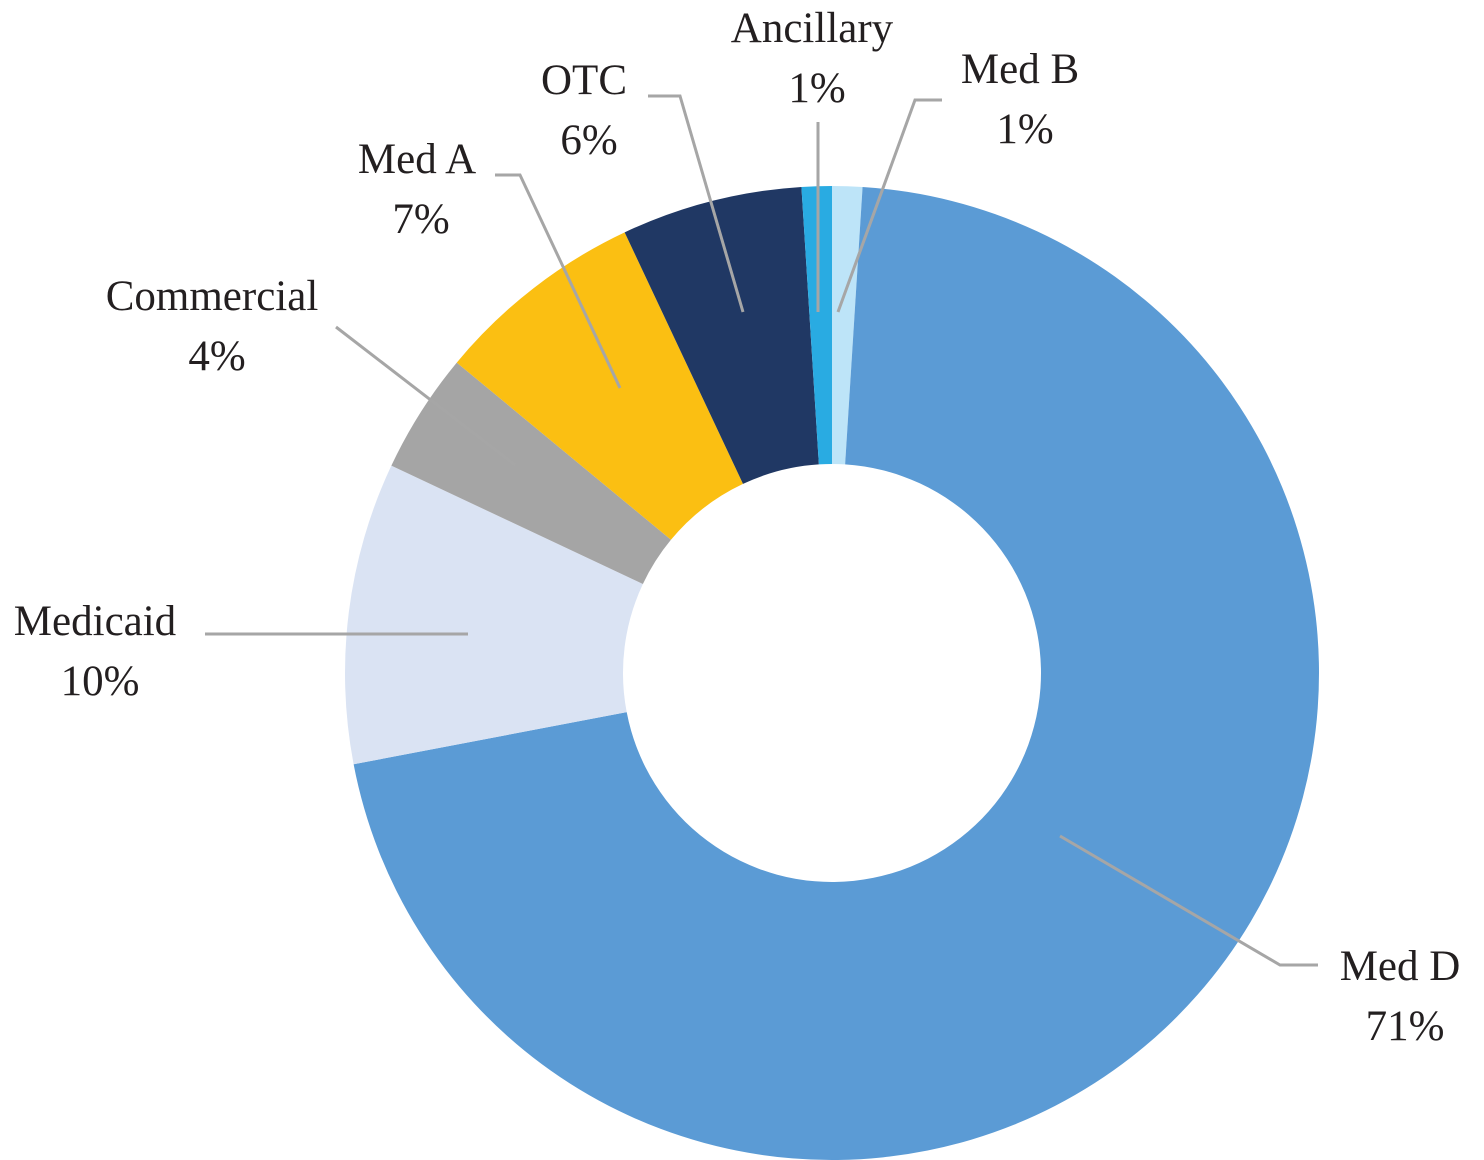  What do you see at coordinates (1405, 1026) in the screenshot?
I see `pct-med-d: 71%` at bounding box center [1405, 1026].